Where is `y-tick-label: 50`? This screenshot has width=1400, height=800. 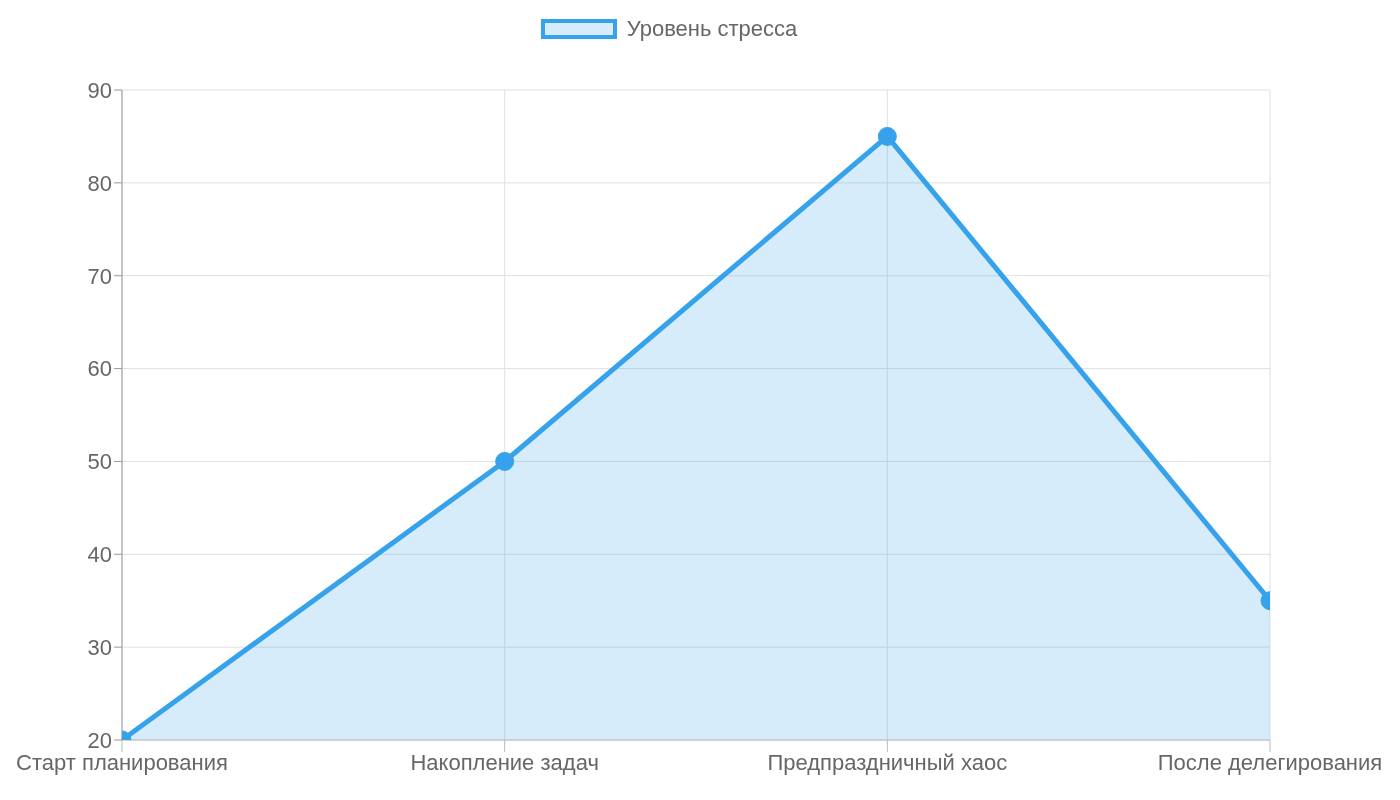
y-tick-label: 50 is located at coordinates (99, 462).